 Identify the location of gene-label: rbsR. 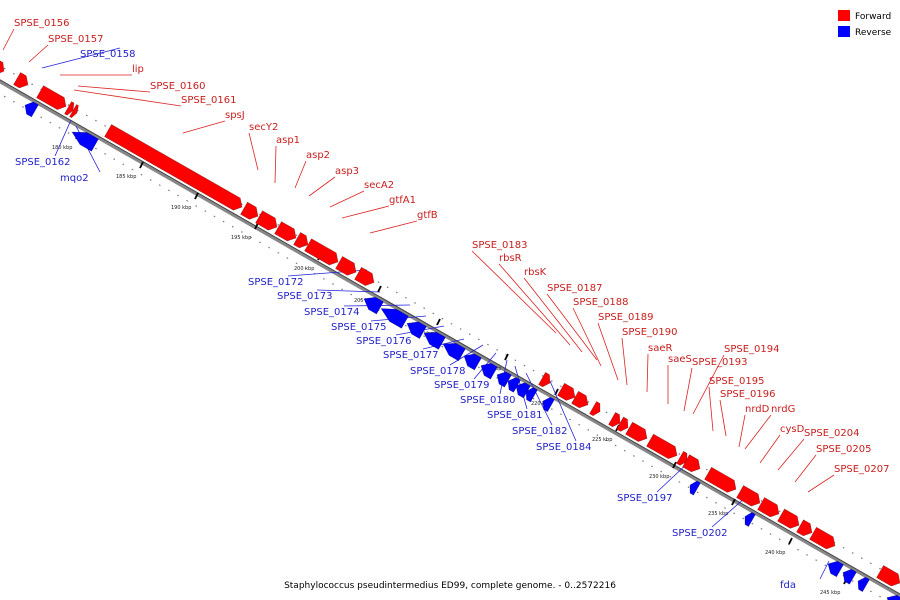
(510, 258).